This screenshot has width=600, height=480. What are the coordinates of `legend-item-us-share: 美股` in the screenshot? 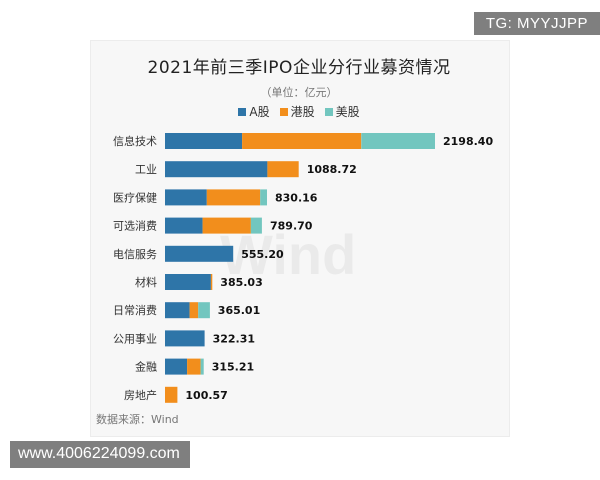 It's located at (342, 111).